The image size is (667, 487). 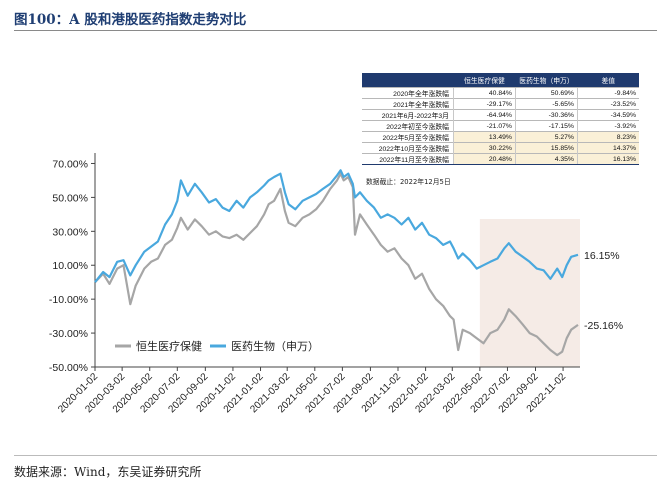 I want to click on table-cell-diff: -9.84%, so click(x=607, y=93).